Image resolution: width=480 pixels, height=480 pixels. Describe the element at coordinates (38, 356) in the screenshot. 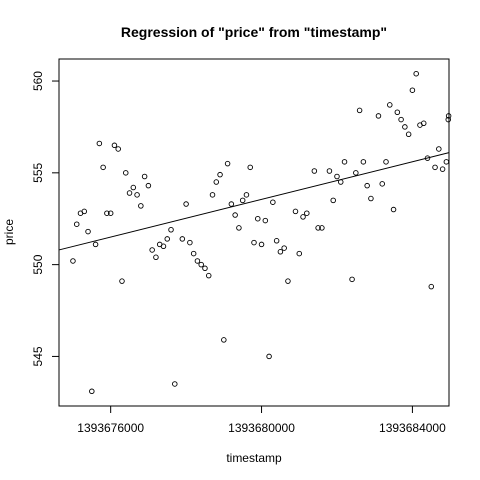

I see `y-tick-label: 545` at that location.